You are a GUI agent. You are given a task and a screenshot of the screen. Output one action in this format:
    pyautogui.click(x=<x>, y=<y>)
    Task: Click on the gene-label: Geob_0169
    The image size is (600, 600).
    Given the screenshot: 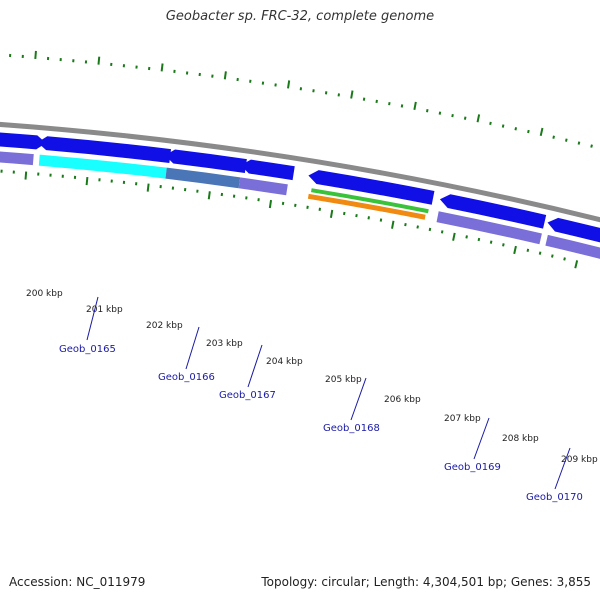 What is the action you would take?
    pyautogui.click(x=472, y=467)
    